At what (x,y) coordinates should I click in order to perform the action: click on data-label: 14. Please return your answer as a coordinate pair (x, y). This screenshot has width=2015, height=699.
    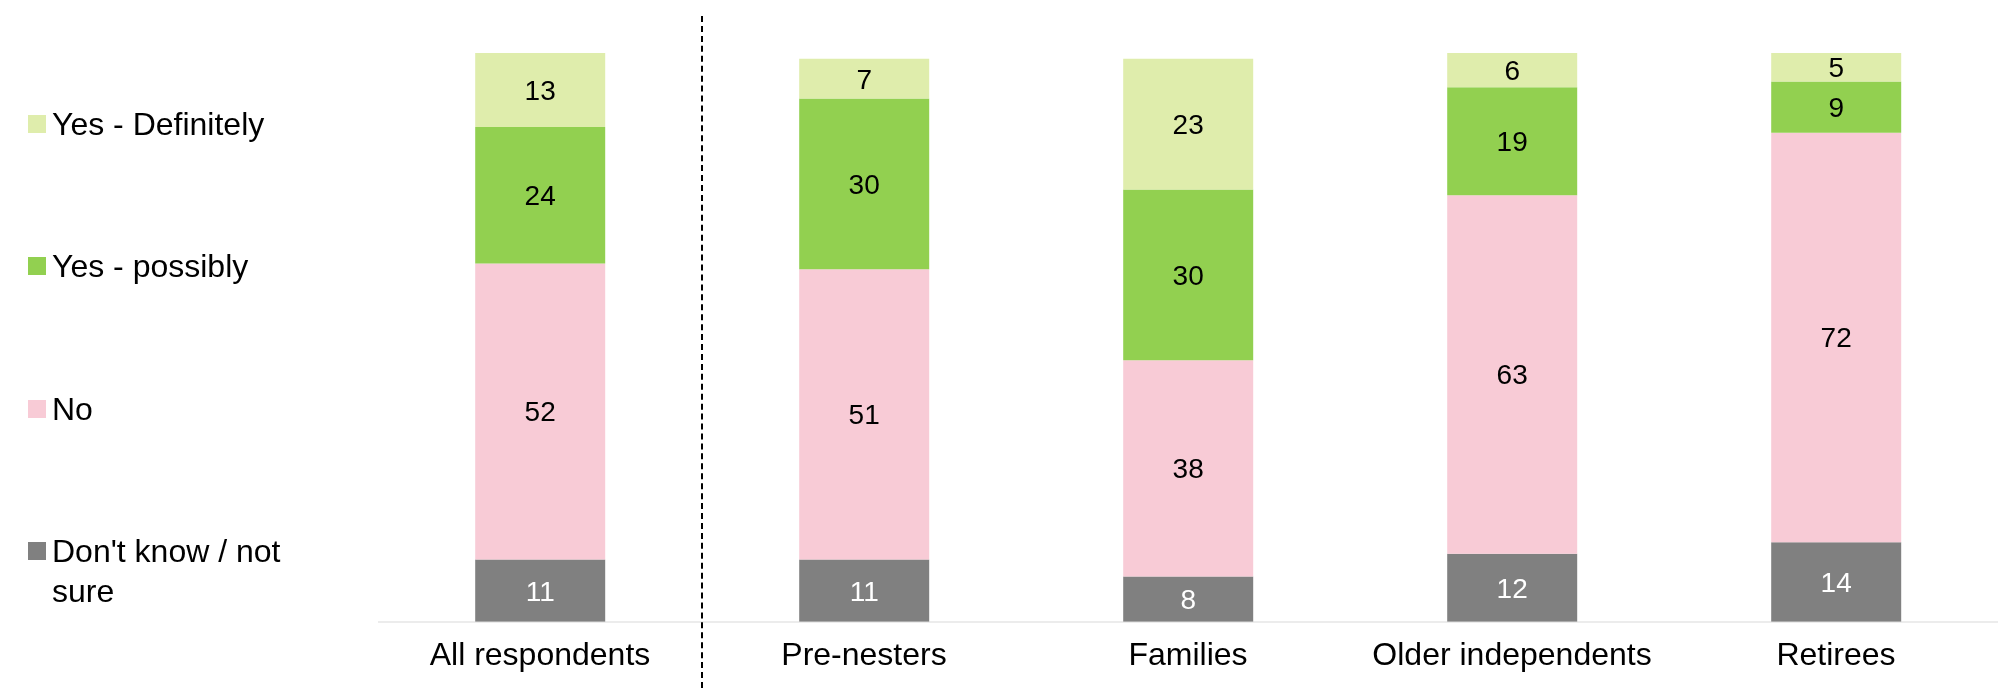
    Looking at the image, I should click on (1836, 583).